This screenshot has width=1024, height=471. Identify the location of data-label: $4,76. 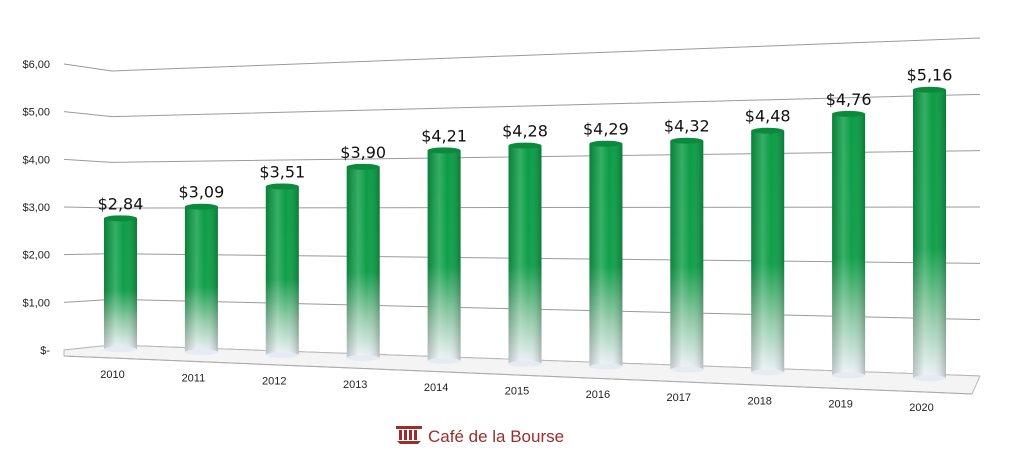
(849, 99).